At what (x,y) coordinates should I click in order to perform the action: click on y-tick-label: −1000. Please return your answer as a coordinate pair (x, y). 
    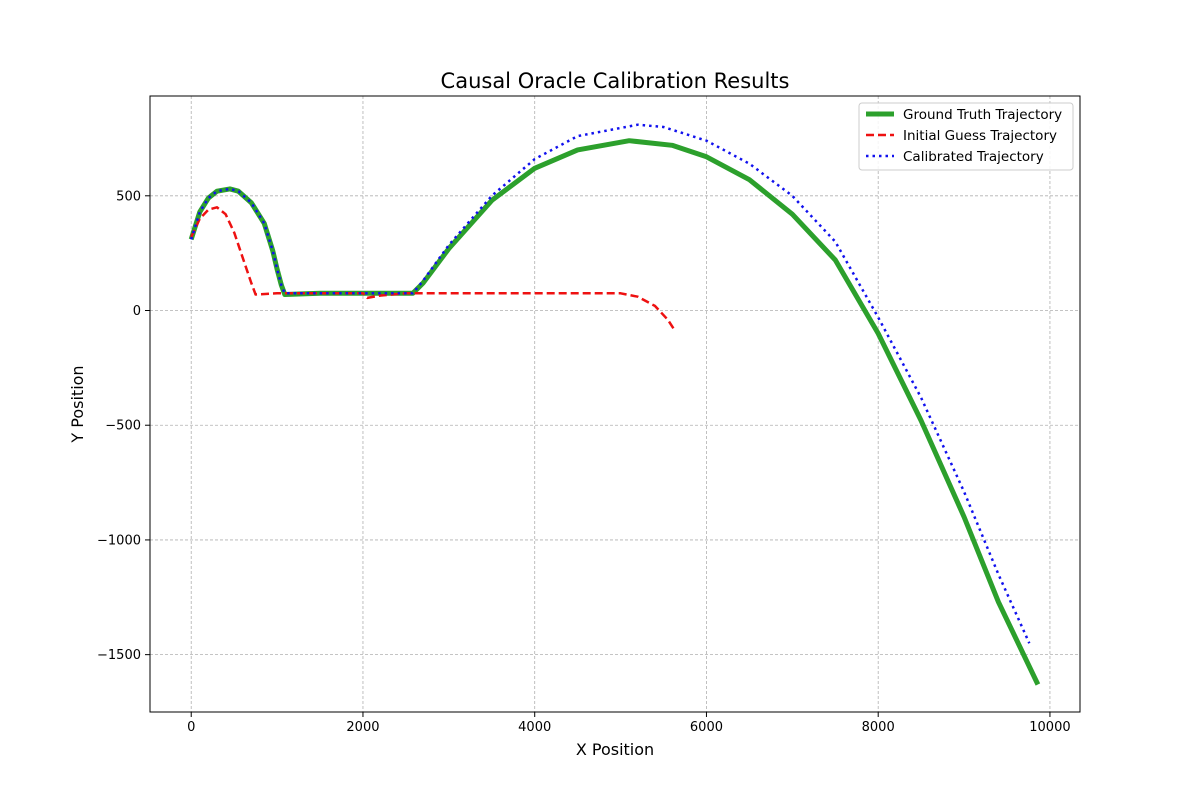
    Looking at the image, I should click on (119, 540).